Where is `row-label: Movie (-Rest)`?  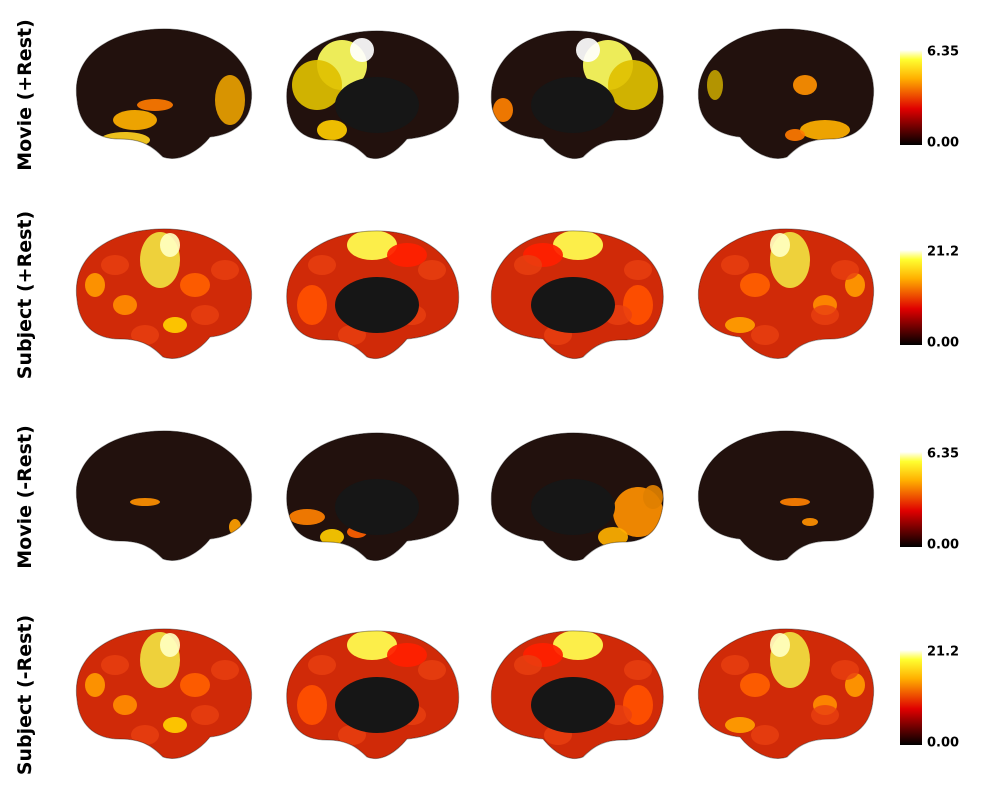
row-label: Movie (-Rest) is located at coordinates (25, 497).